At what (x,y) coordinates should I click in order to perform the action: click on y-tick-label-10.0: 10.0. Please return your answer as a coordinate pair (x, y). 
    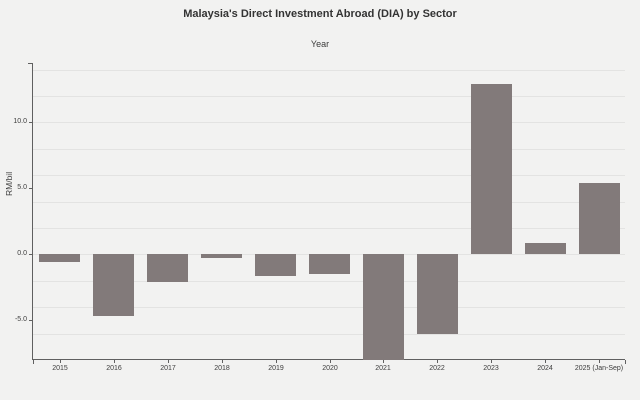
    Looking at the image, I should click on (20, 122).